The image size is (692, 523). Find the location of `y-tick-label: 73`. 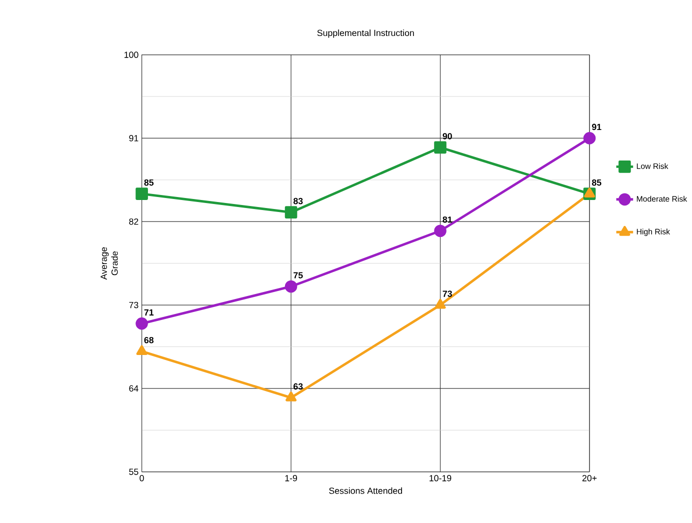

y-tick-label: 73 is located at coordinates (133, 305).